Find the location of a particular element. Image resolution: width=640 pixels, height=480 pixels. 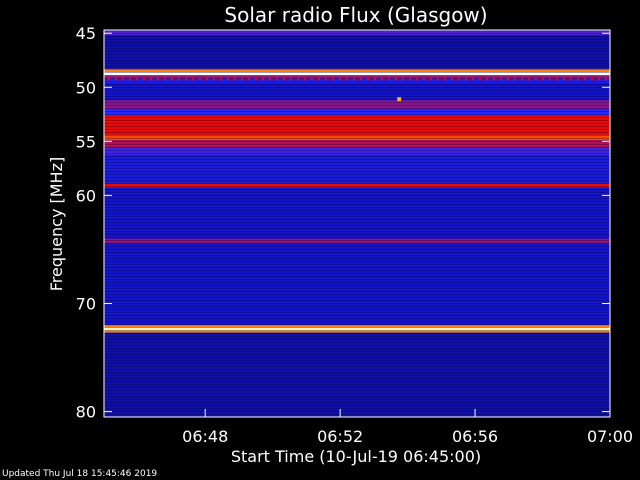

y-tick-label: 60 is located at coordinates (86, 195).